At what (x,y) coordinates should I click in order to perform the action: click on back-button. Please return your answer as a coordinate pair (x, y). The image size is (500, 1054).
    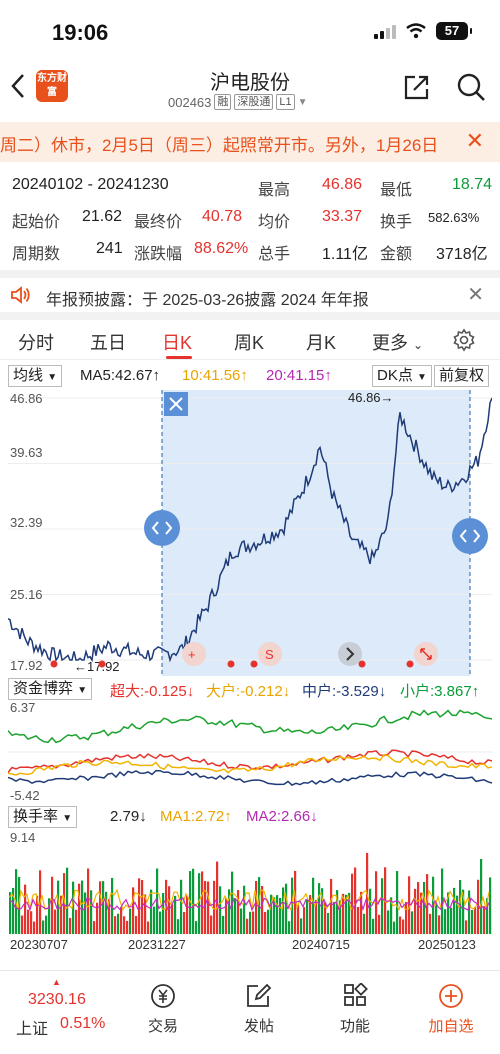
    Looking at the image, I should click on (18, 90).